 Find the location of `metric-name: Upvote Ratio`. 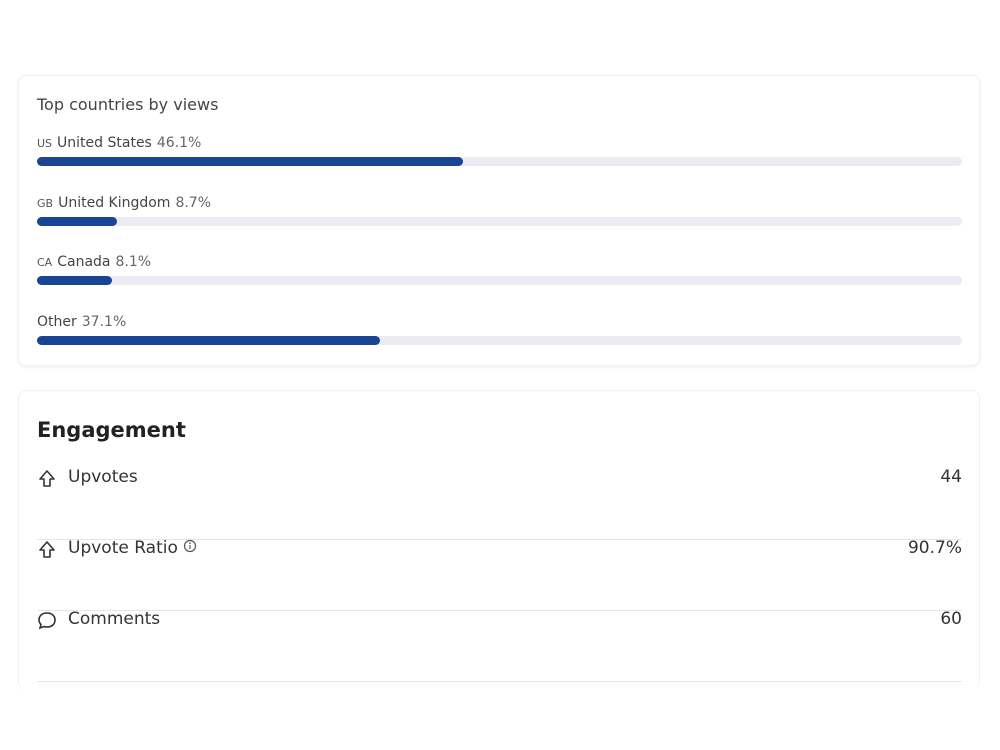

metric-name: Upvote Ratio is located at coordinates (132, 548).